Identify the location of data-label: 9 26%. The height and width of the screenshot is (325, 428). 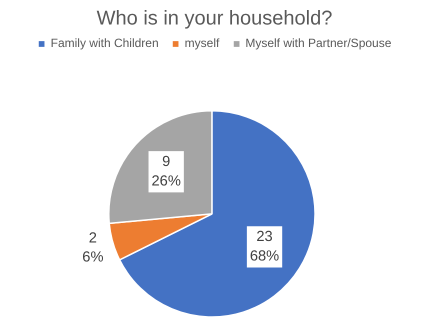
(166, 172).